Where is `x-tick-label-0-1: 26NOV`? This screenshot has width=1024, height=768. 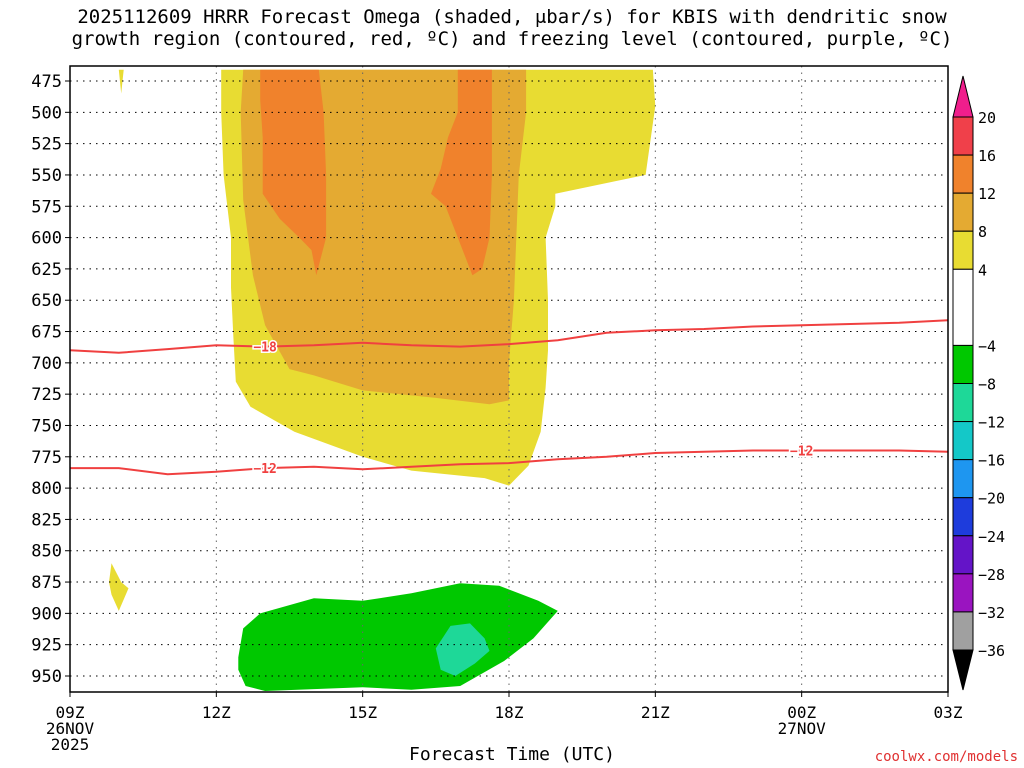 x-tick-label-0-1: 26NOV is located at coordinates (70, 728).